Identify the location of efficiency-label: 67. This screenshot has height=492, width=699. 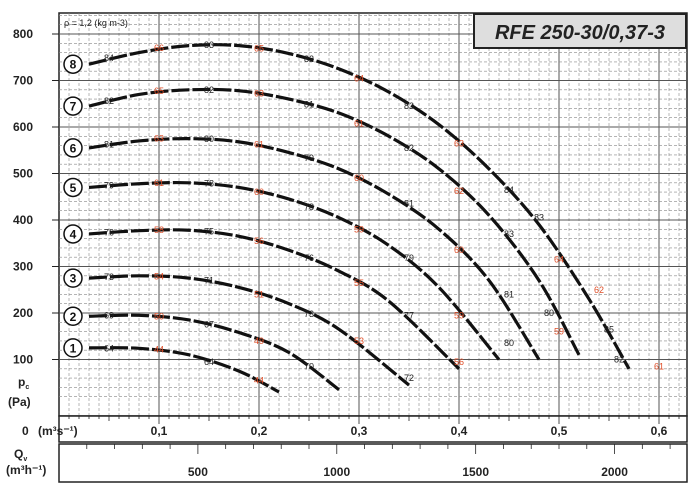
(209, 325).